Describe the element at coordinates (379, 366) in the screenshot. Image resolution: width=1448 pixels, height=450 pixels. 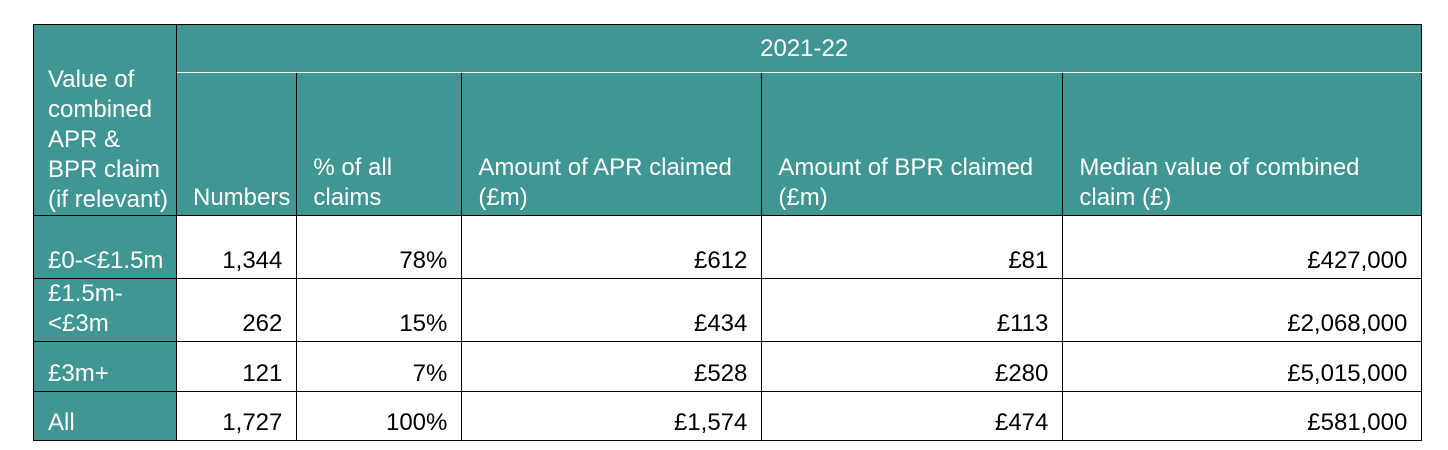
I see `cell-percent: 7%` at that location.